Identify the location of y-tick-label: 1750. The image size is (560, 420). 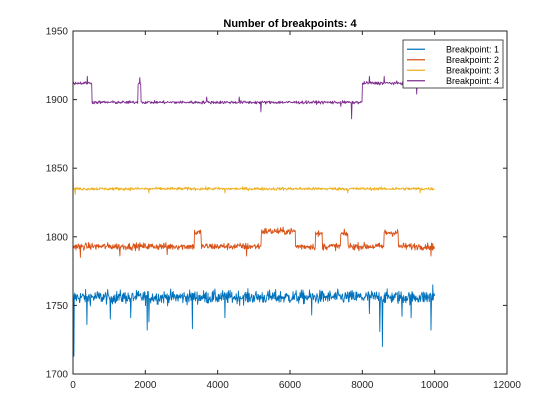
(57, 306).